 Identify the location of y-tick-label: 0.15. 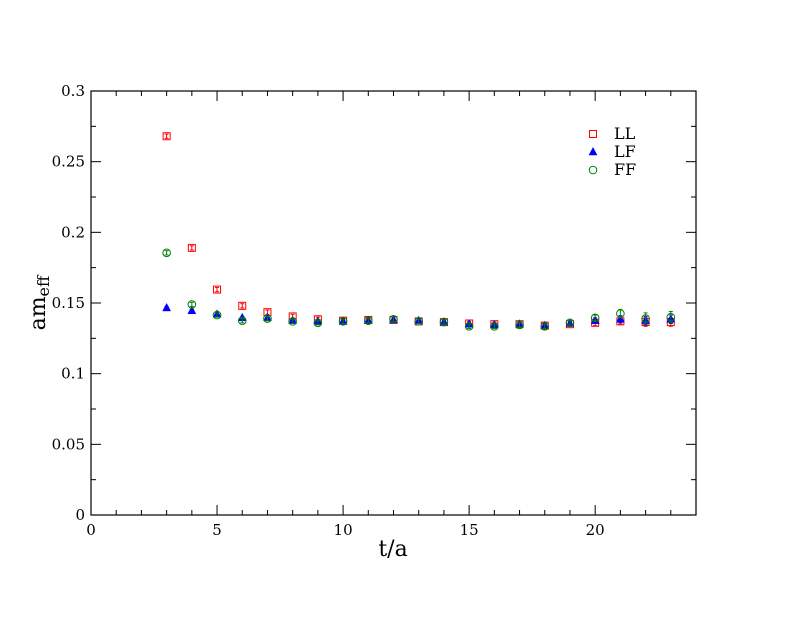
(68, 303).